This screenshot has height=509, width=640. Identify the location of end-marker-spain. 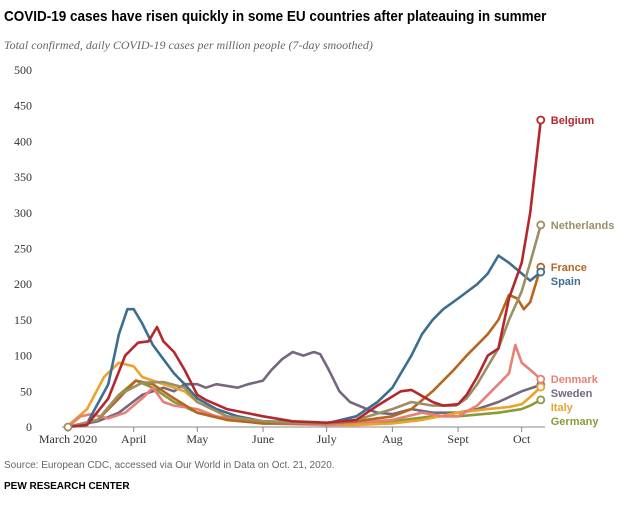
(541, 272).